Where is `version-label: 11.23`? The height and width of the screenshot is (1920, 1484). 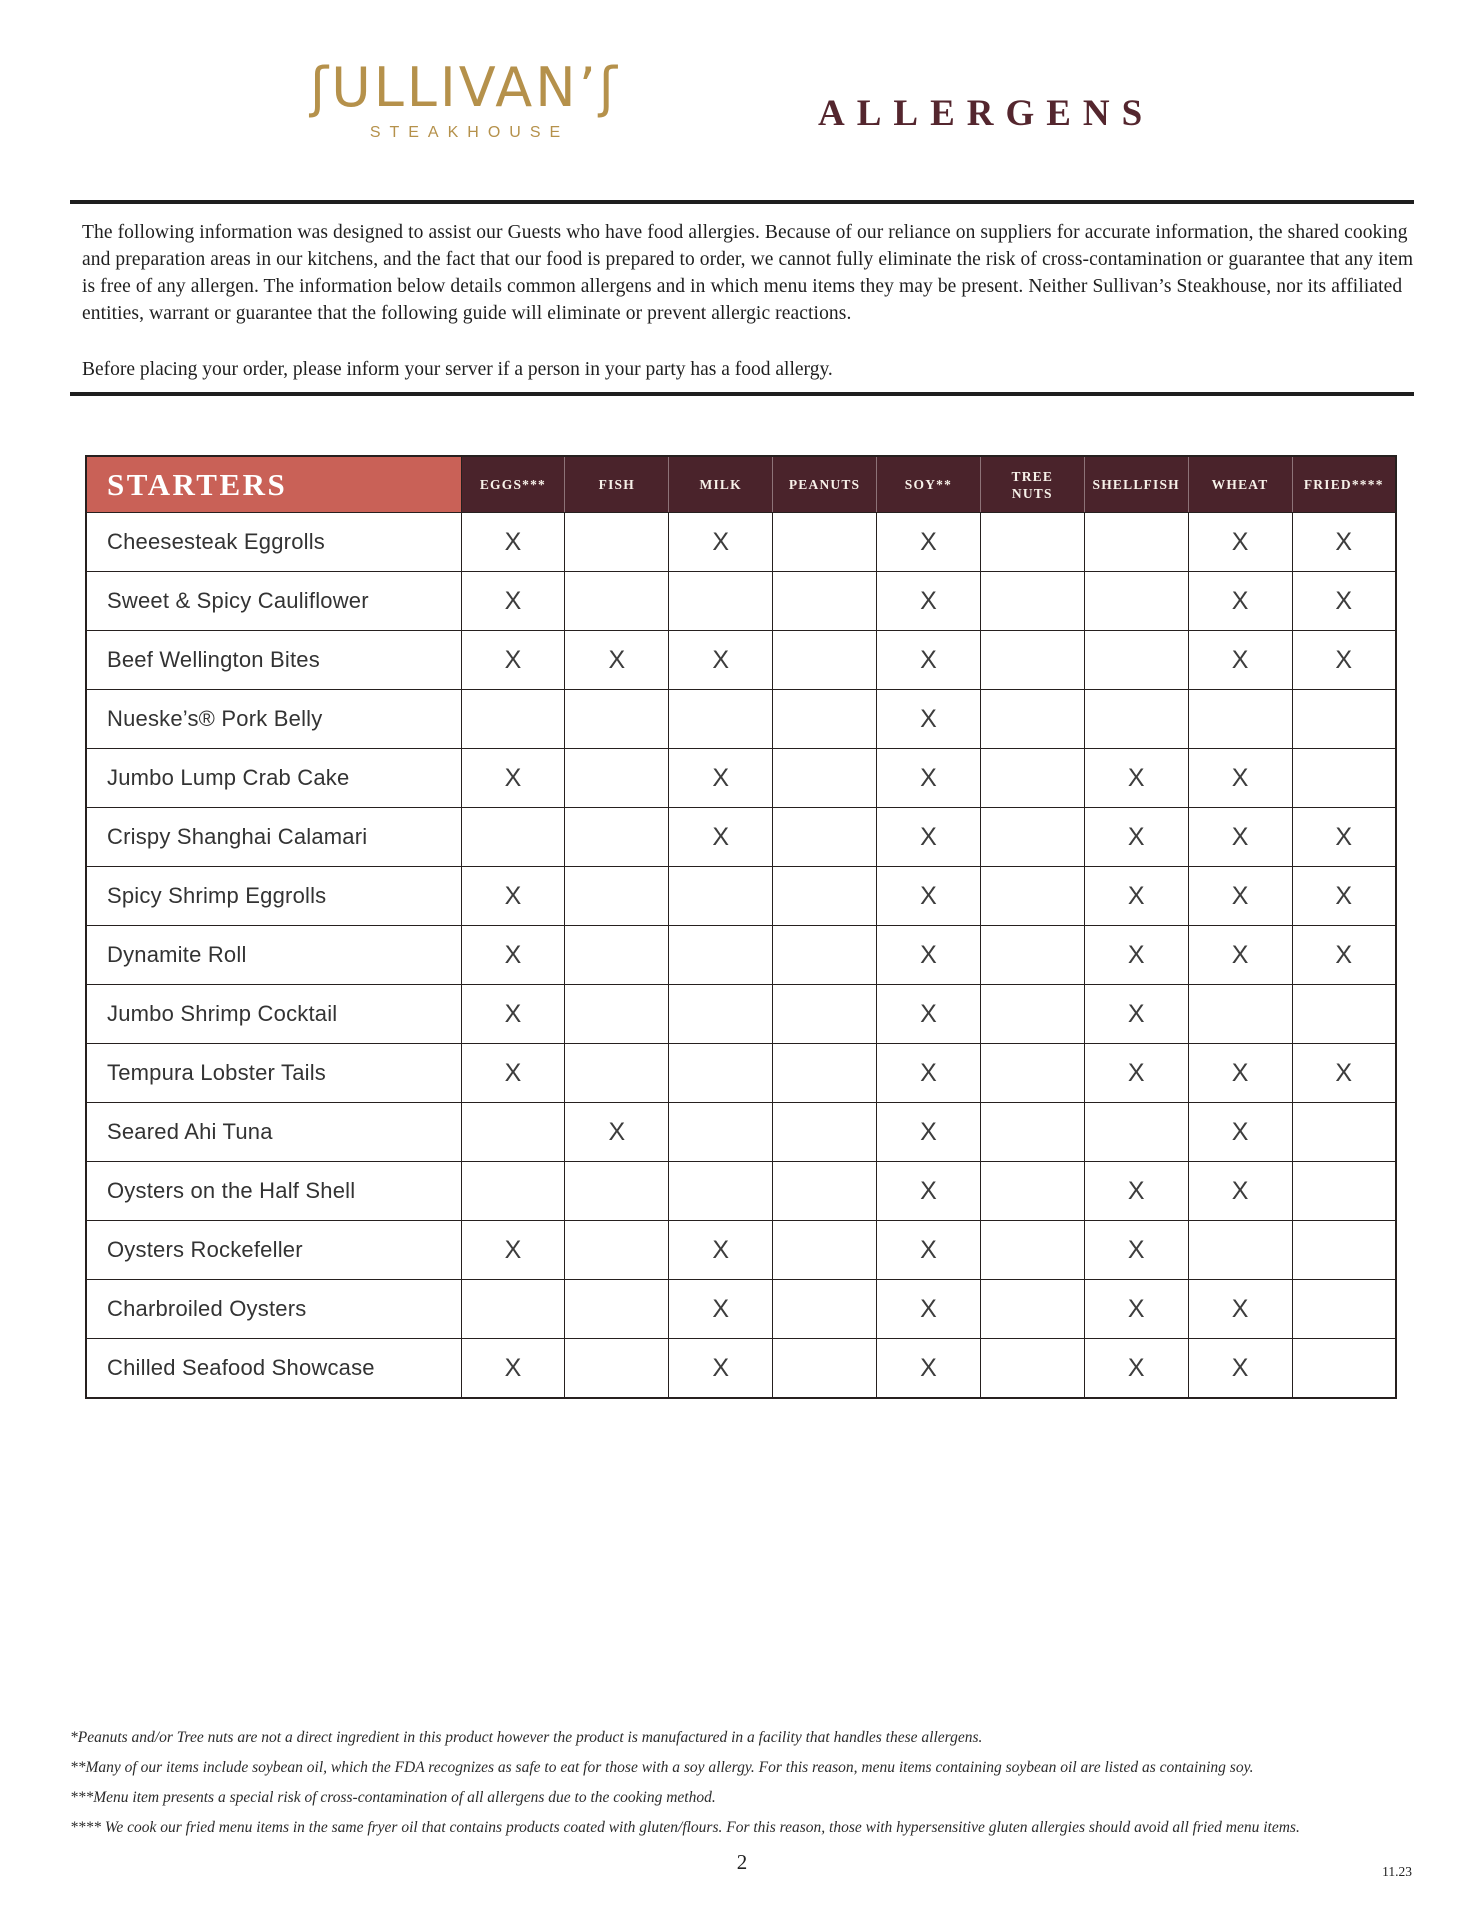 version-label: 11.23 is located at coordinates (1397, 1871).